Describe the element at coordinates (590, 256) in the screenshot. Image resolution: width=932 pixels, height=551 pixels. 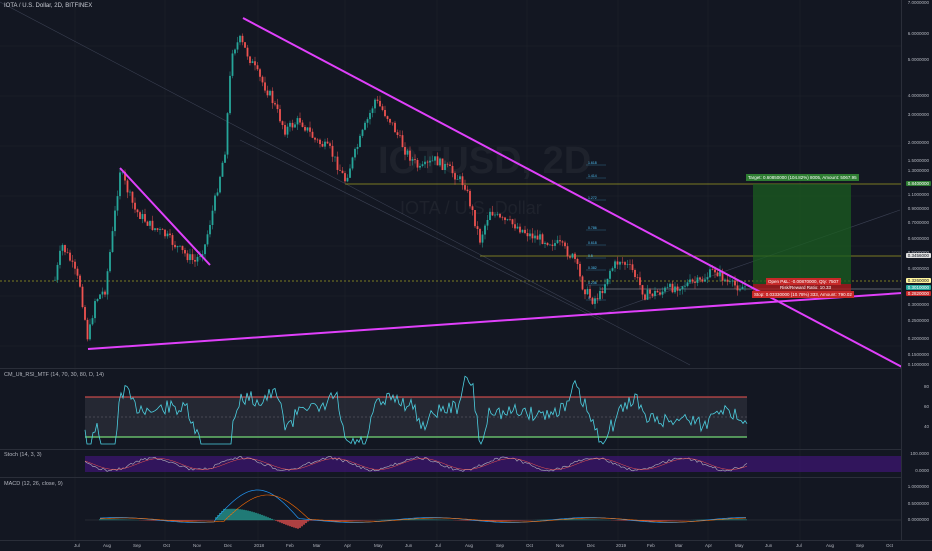
I see `fib-label: 0.5` at that location.